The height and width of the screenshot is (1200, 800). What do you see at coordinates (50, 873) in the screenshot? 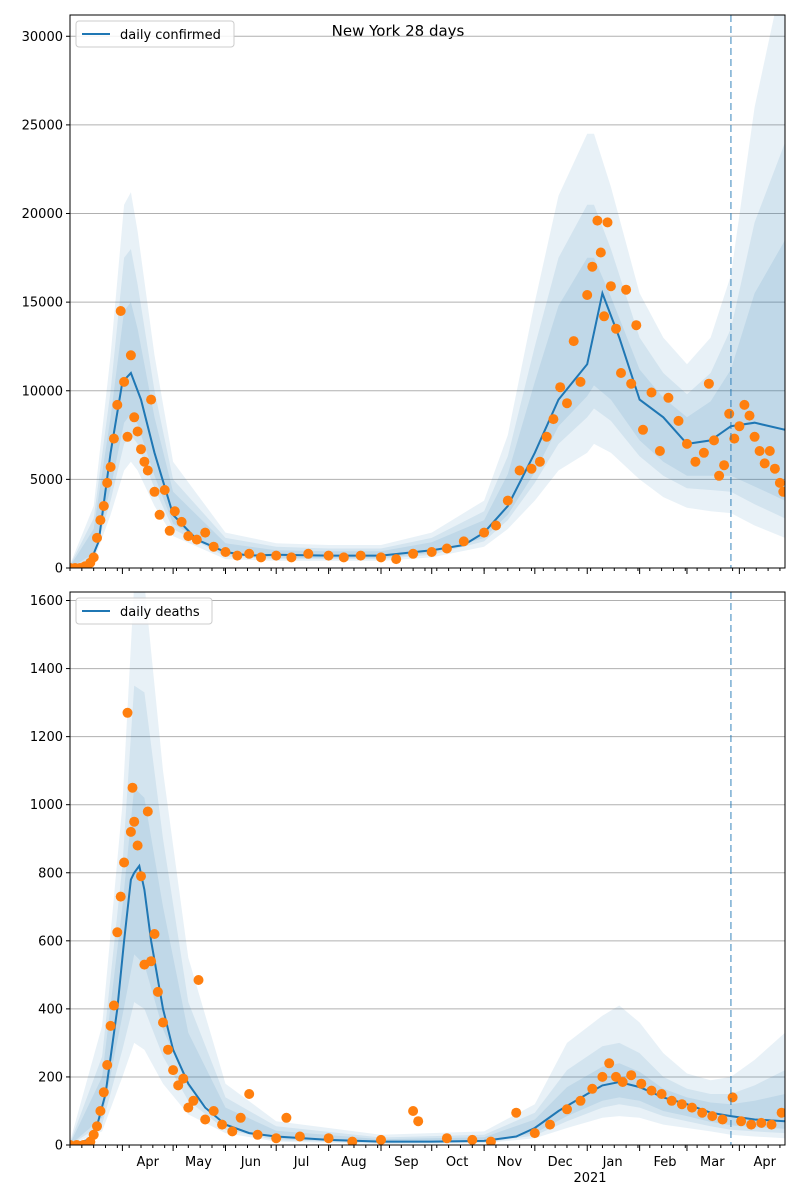
I see `y-tick-label: 800` at bounding box center [50, 873].